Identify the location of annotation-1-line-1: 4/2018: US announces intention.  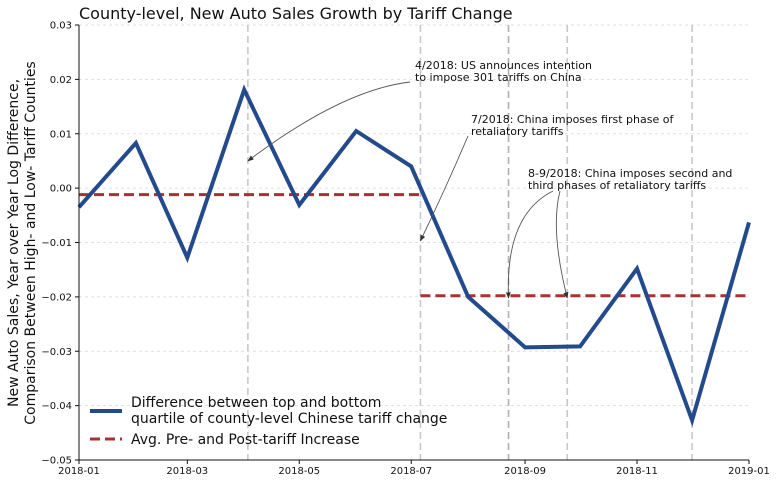
(503, 65).